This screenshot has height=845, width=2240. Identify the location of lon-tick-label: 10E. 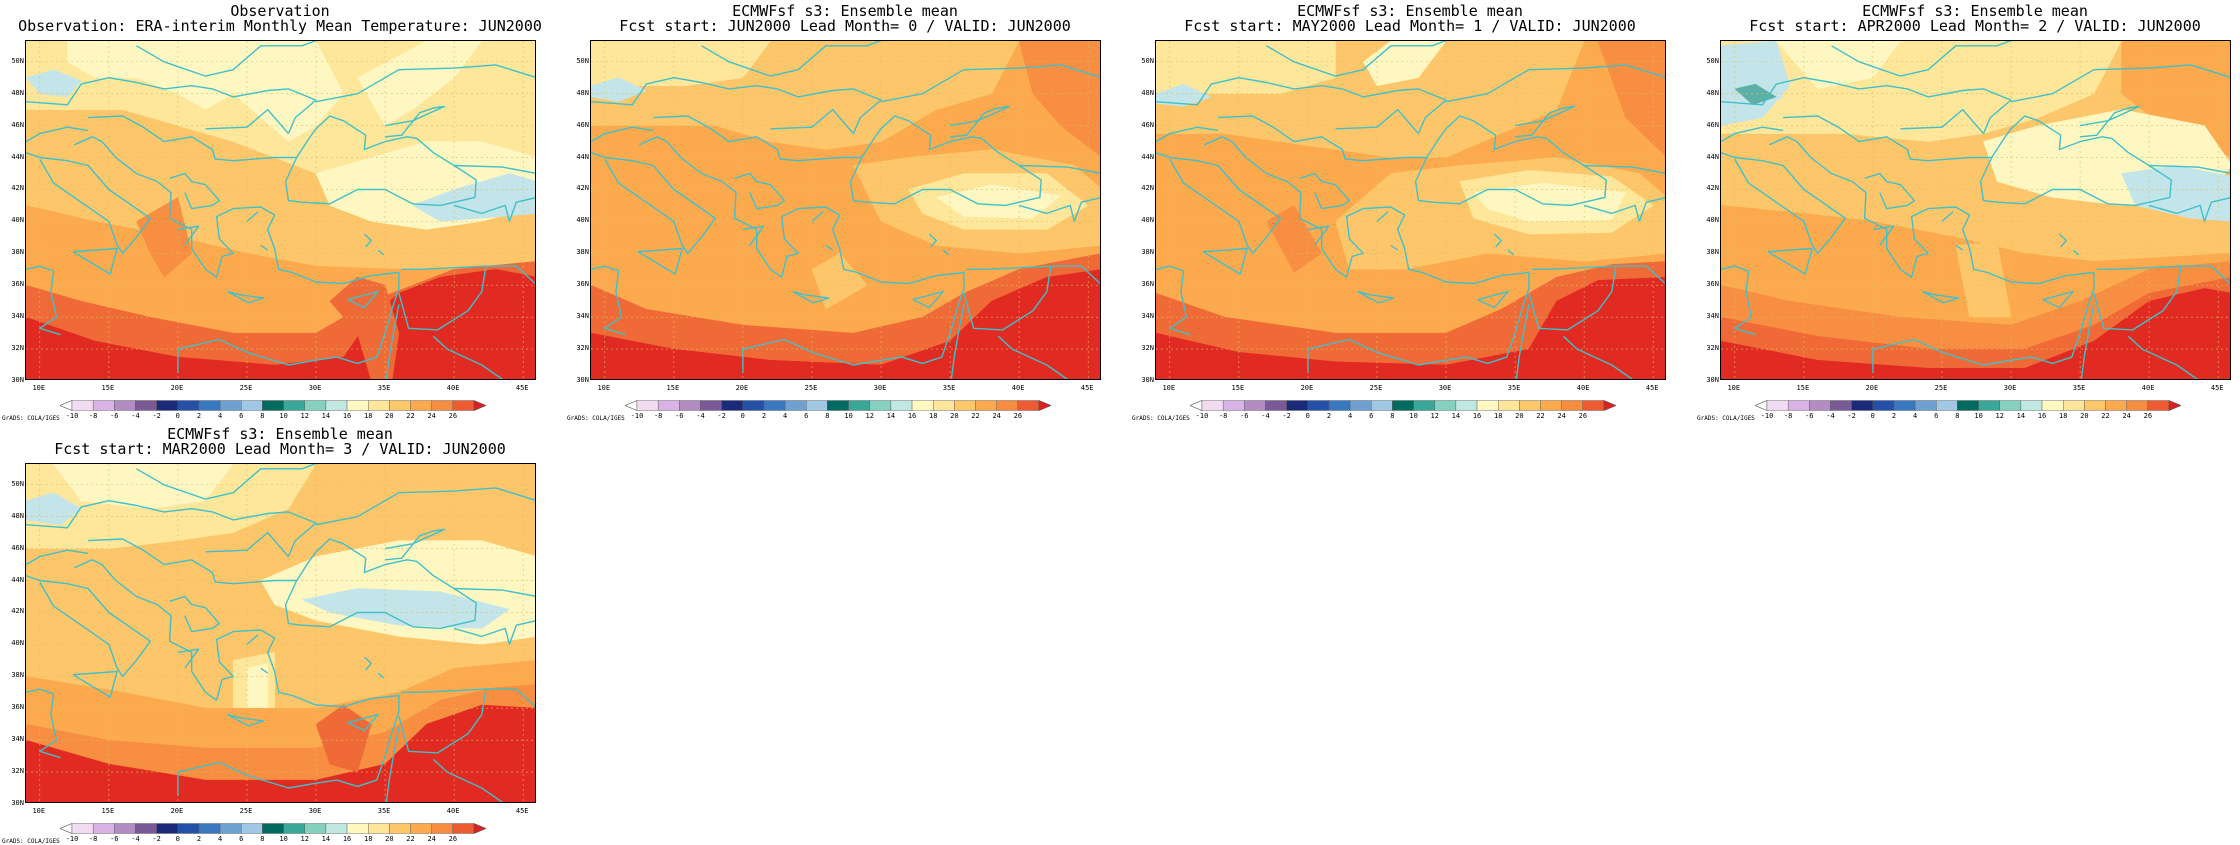
(604, 388).